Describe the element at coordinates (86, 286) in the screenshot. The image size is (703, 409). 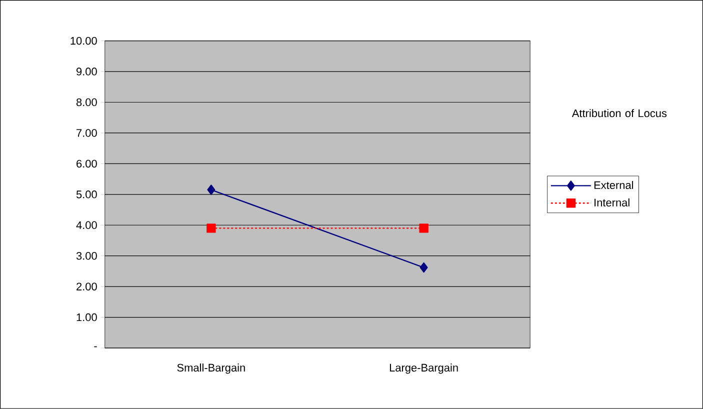
I see `y-tick-label: 2.00` at that location.